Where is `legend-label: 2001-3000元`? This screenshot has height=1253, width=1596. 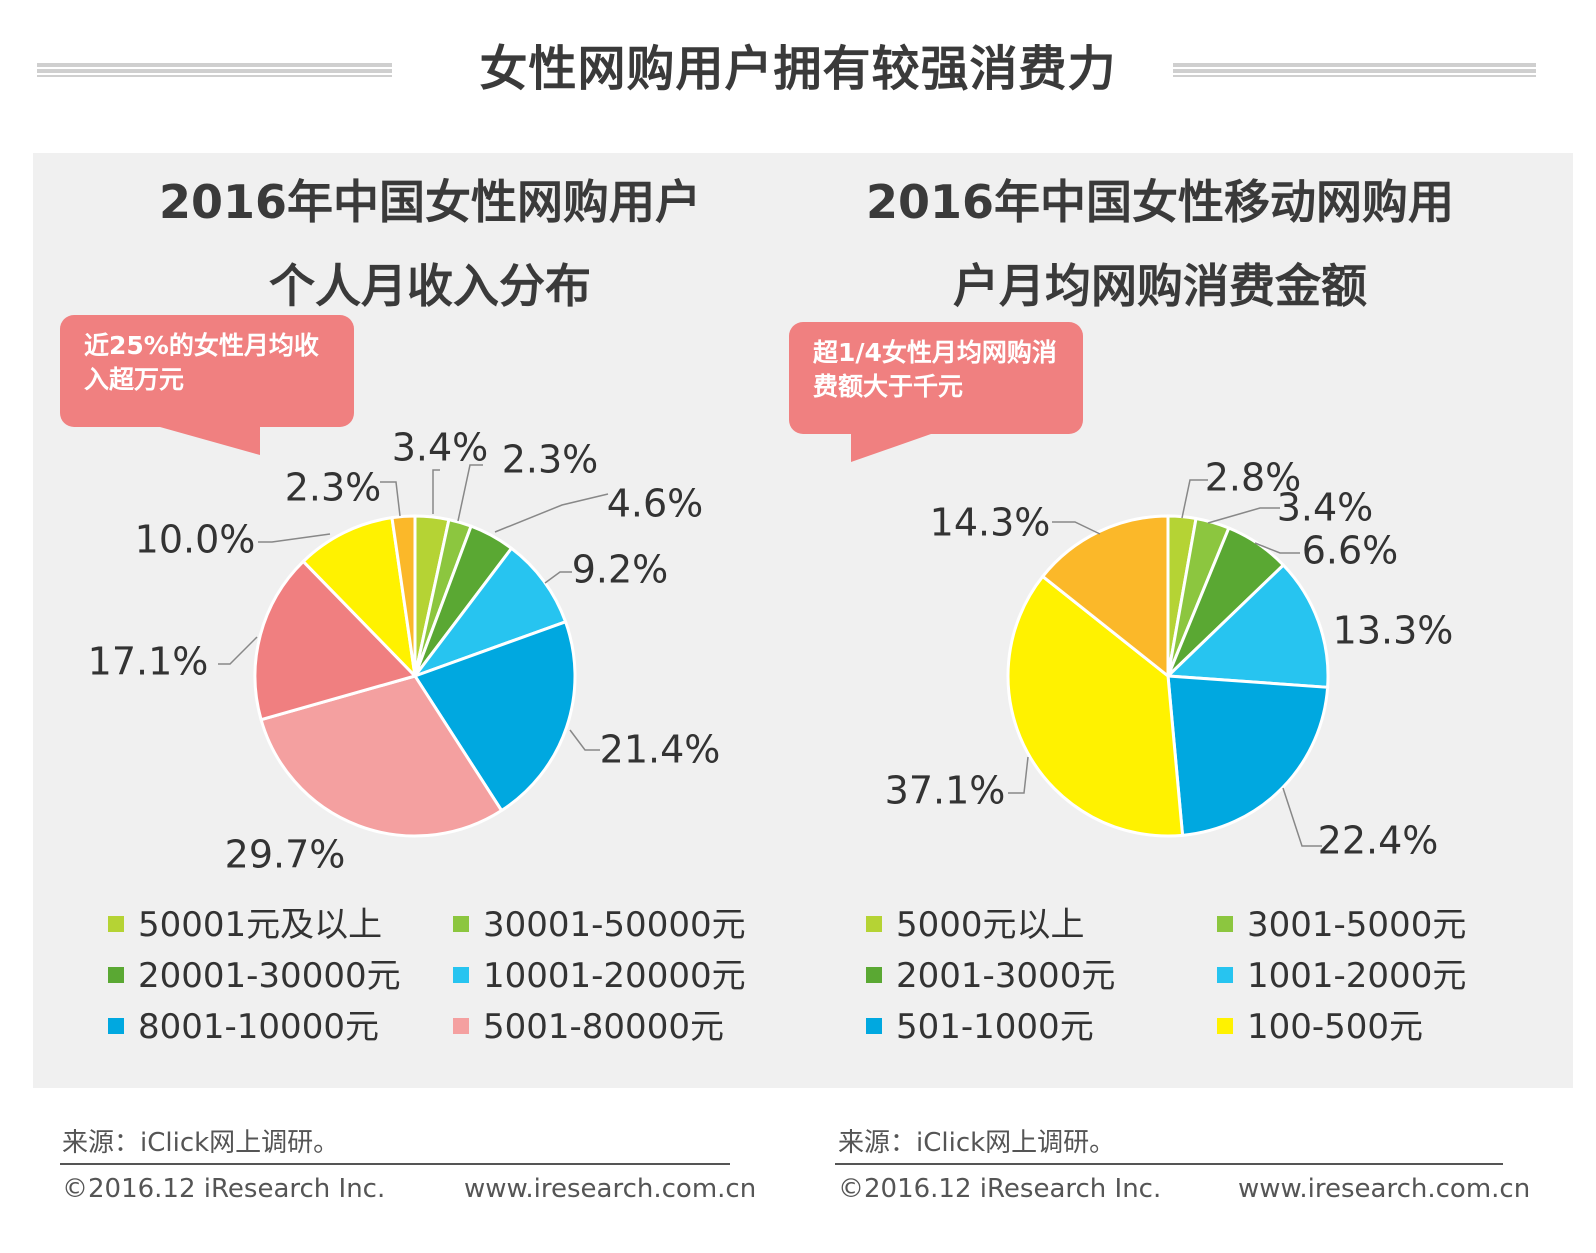 legend-label: 2001-3000元 is located at coordinates (1006, 976).